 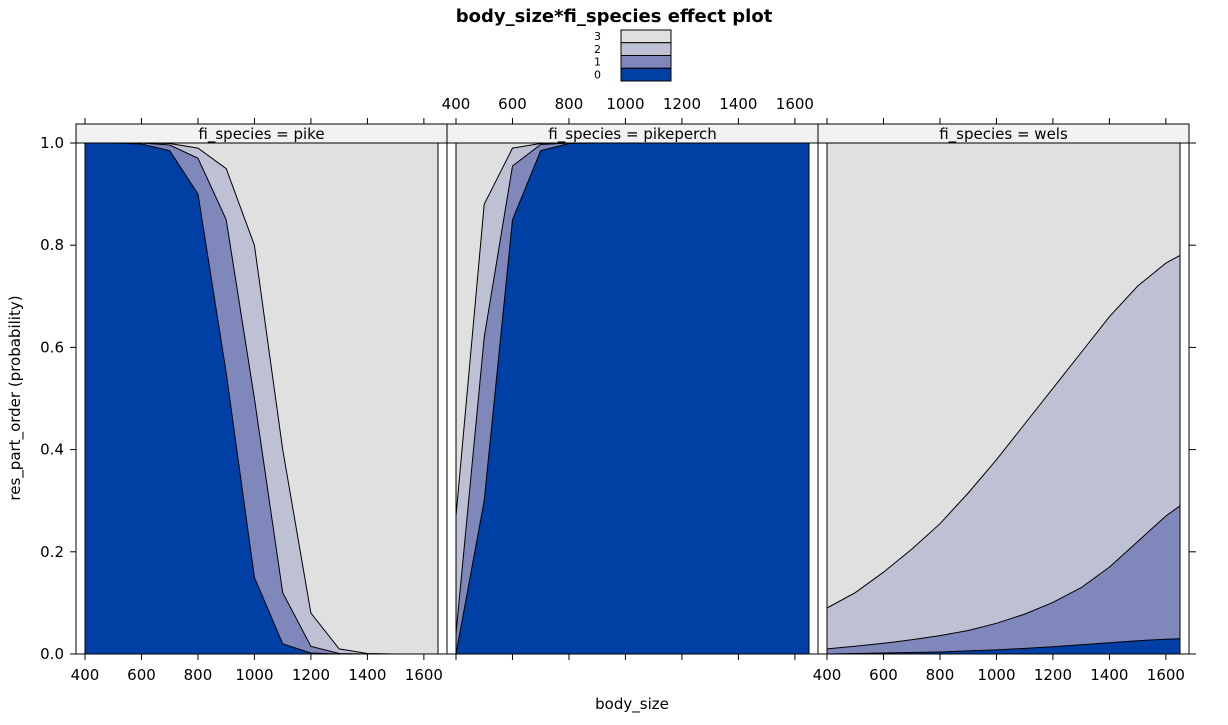 What do you see at coordinates (1003, 134) in the screenshot?
I see `strip-label: fi_species = wels` at bounding box center [1003, 134].